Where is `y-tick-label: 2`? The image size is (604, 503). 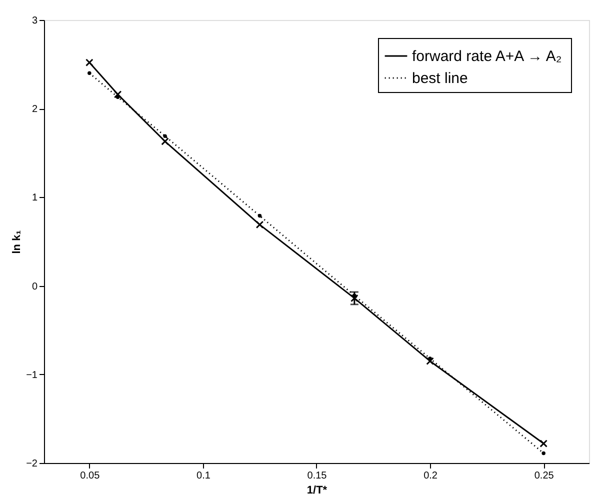 y-tick-label: 2 is located at coordinates (35, 110).